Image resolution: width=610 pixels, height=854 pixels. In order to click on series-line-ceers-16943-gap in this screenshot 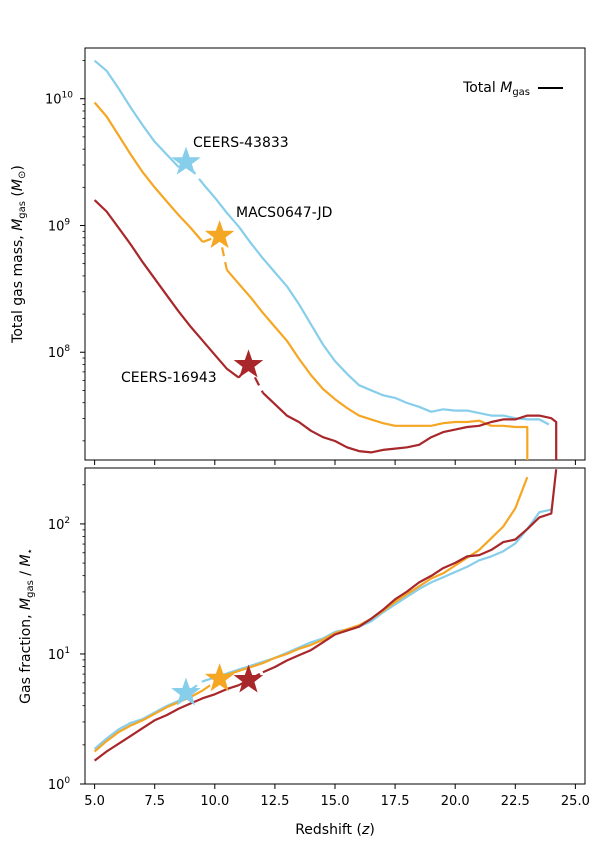, I will do `click(251, 679)`.